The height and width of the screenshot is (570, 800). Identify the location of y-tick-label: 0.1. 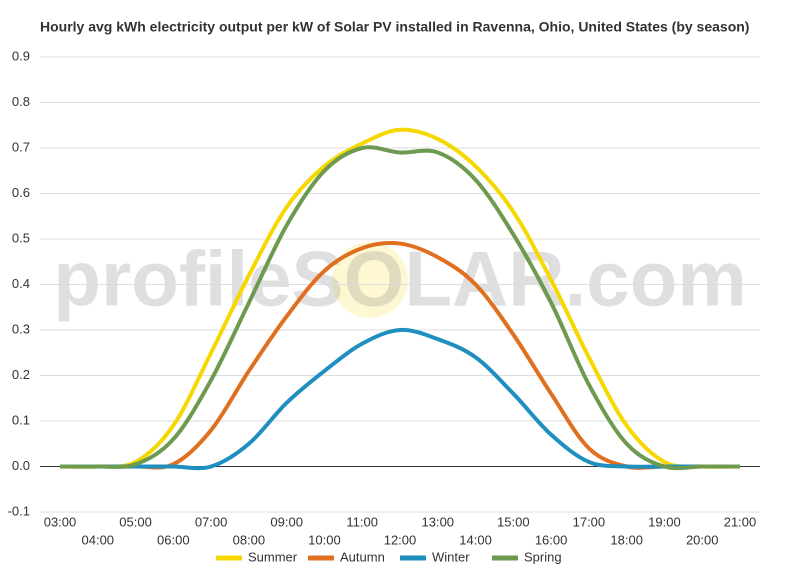
(21, 419).